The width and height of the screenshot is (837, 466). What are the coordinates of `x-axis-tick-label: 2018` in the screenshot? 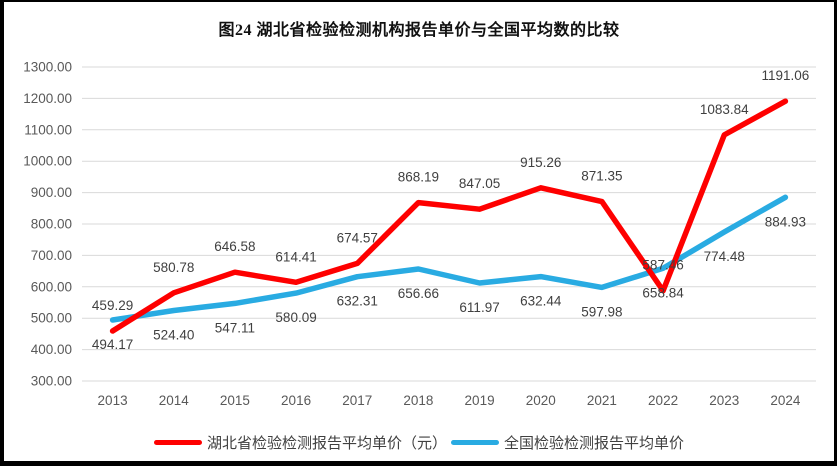 It's located at (418, 400).